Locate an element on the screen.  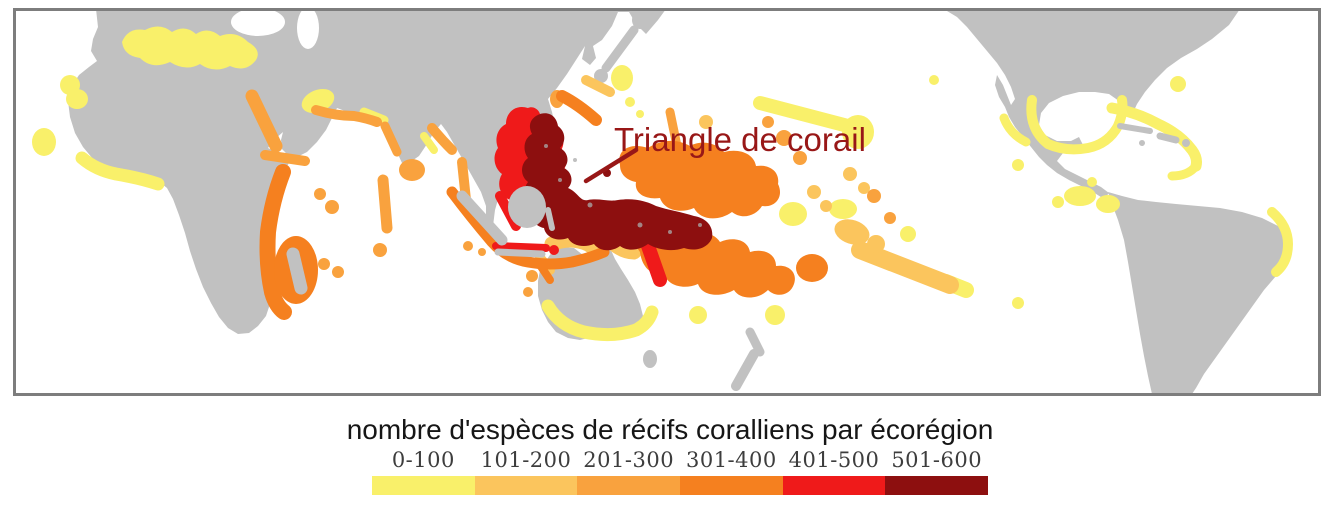
land-japan-hokkaido is located at coordinates (640, 20).